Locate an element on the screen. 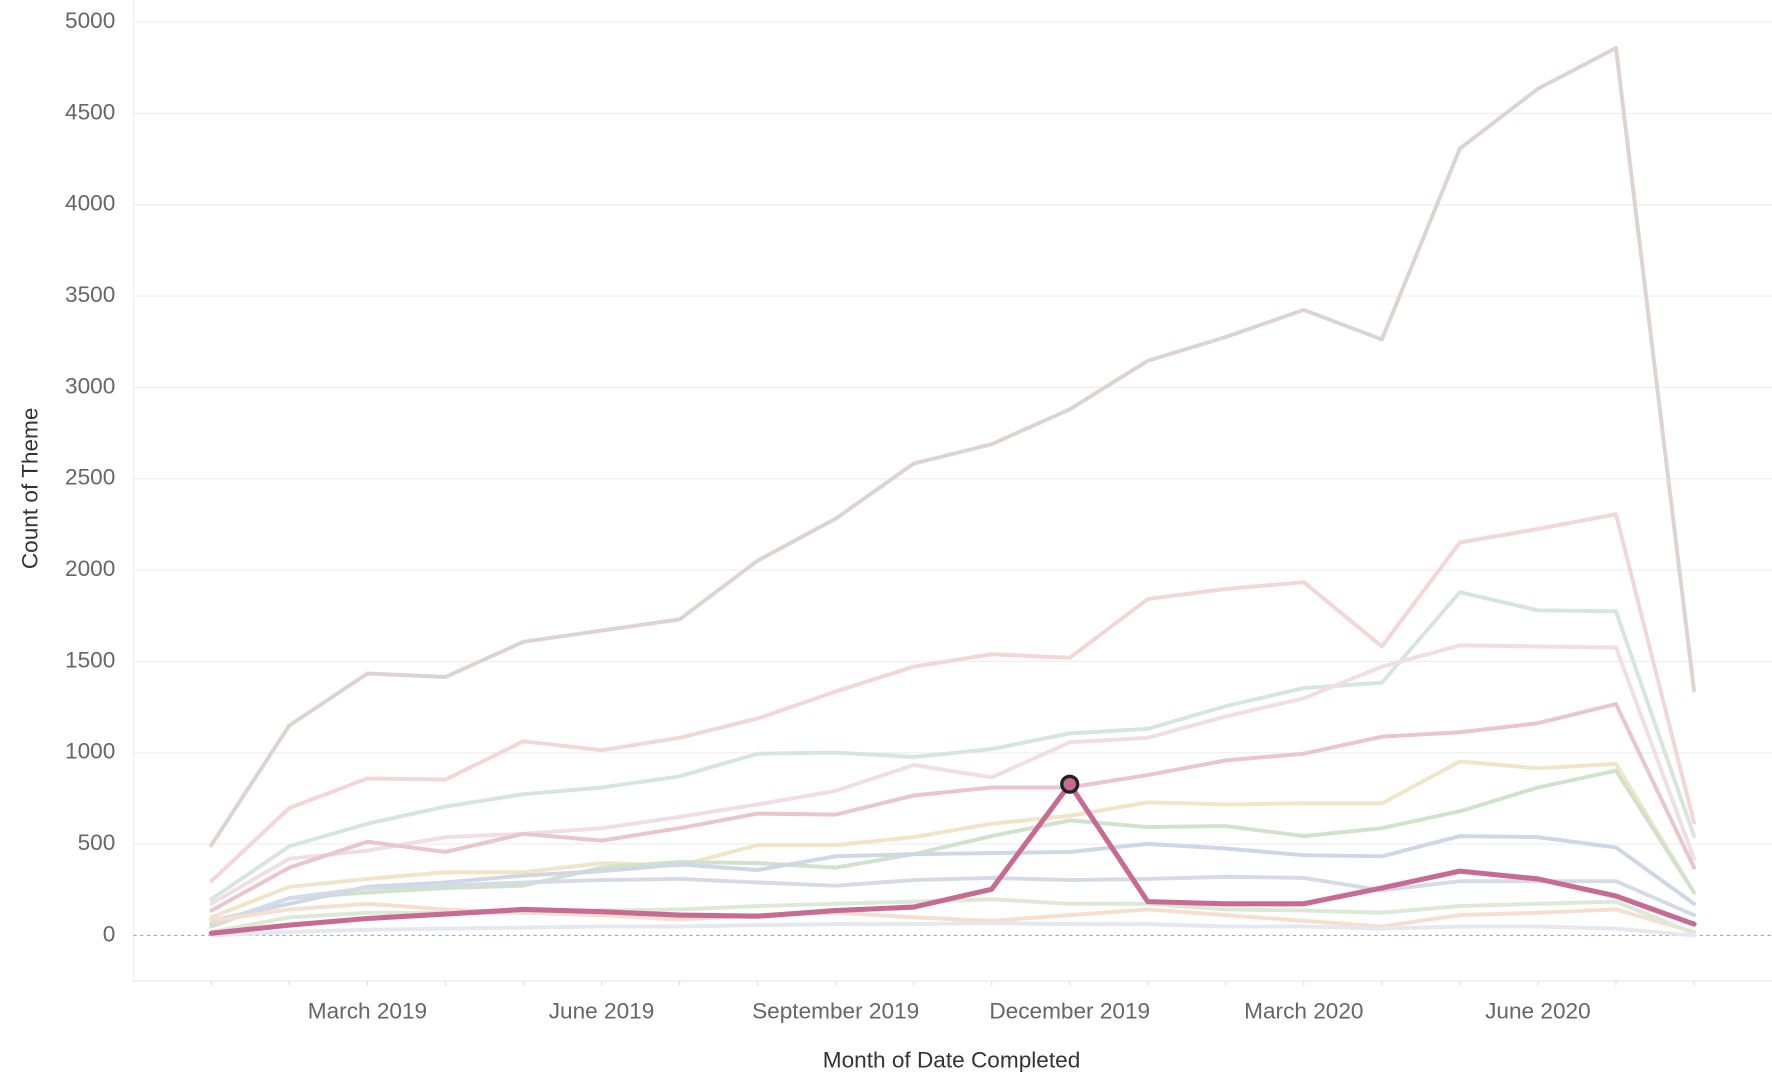 Image resolution: width=1772 pixels, height=1092 pixels. y-axis-title: Count of Theme is located at coordinates (30, 489).